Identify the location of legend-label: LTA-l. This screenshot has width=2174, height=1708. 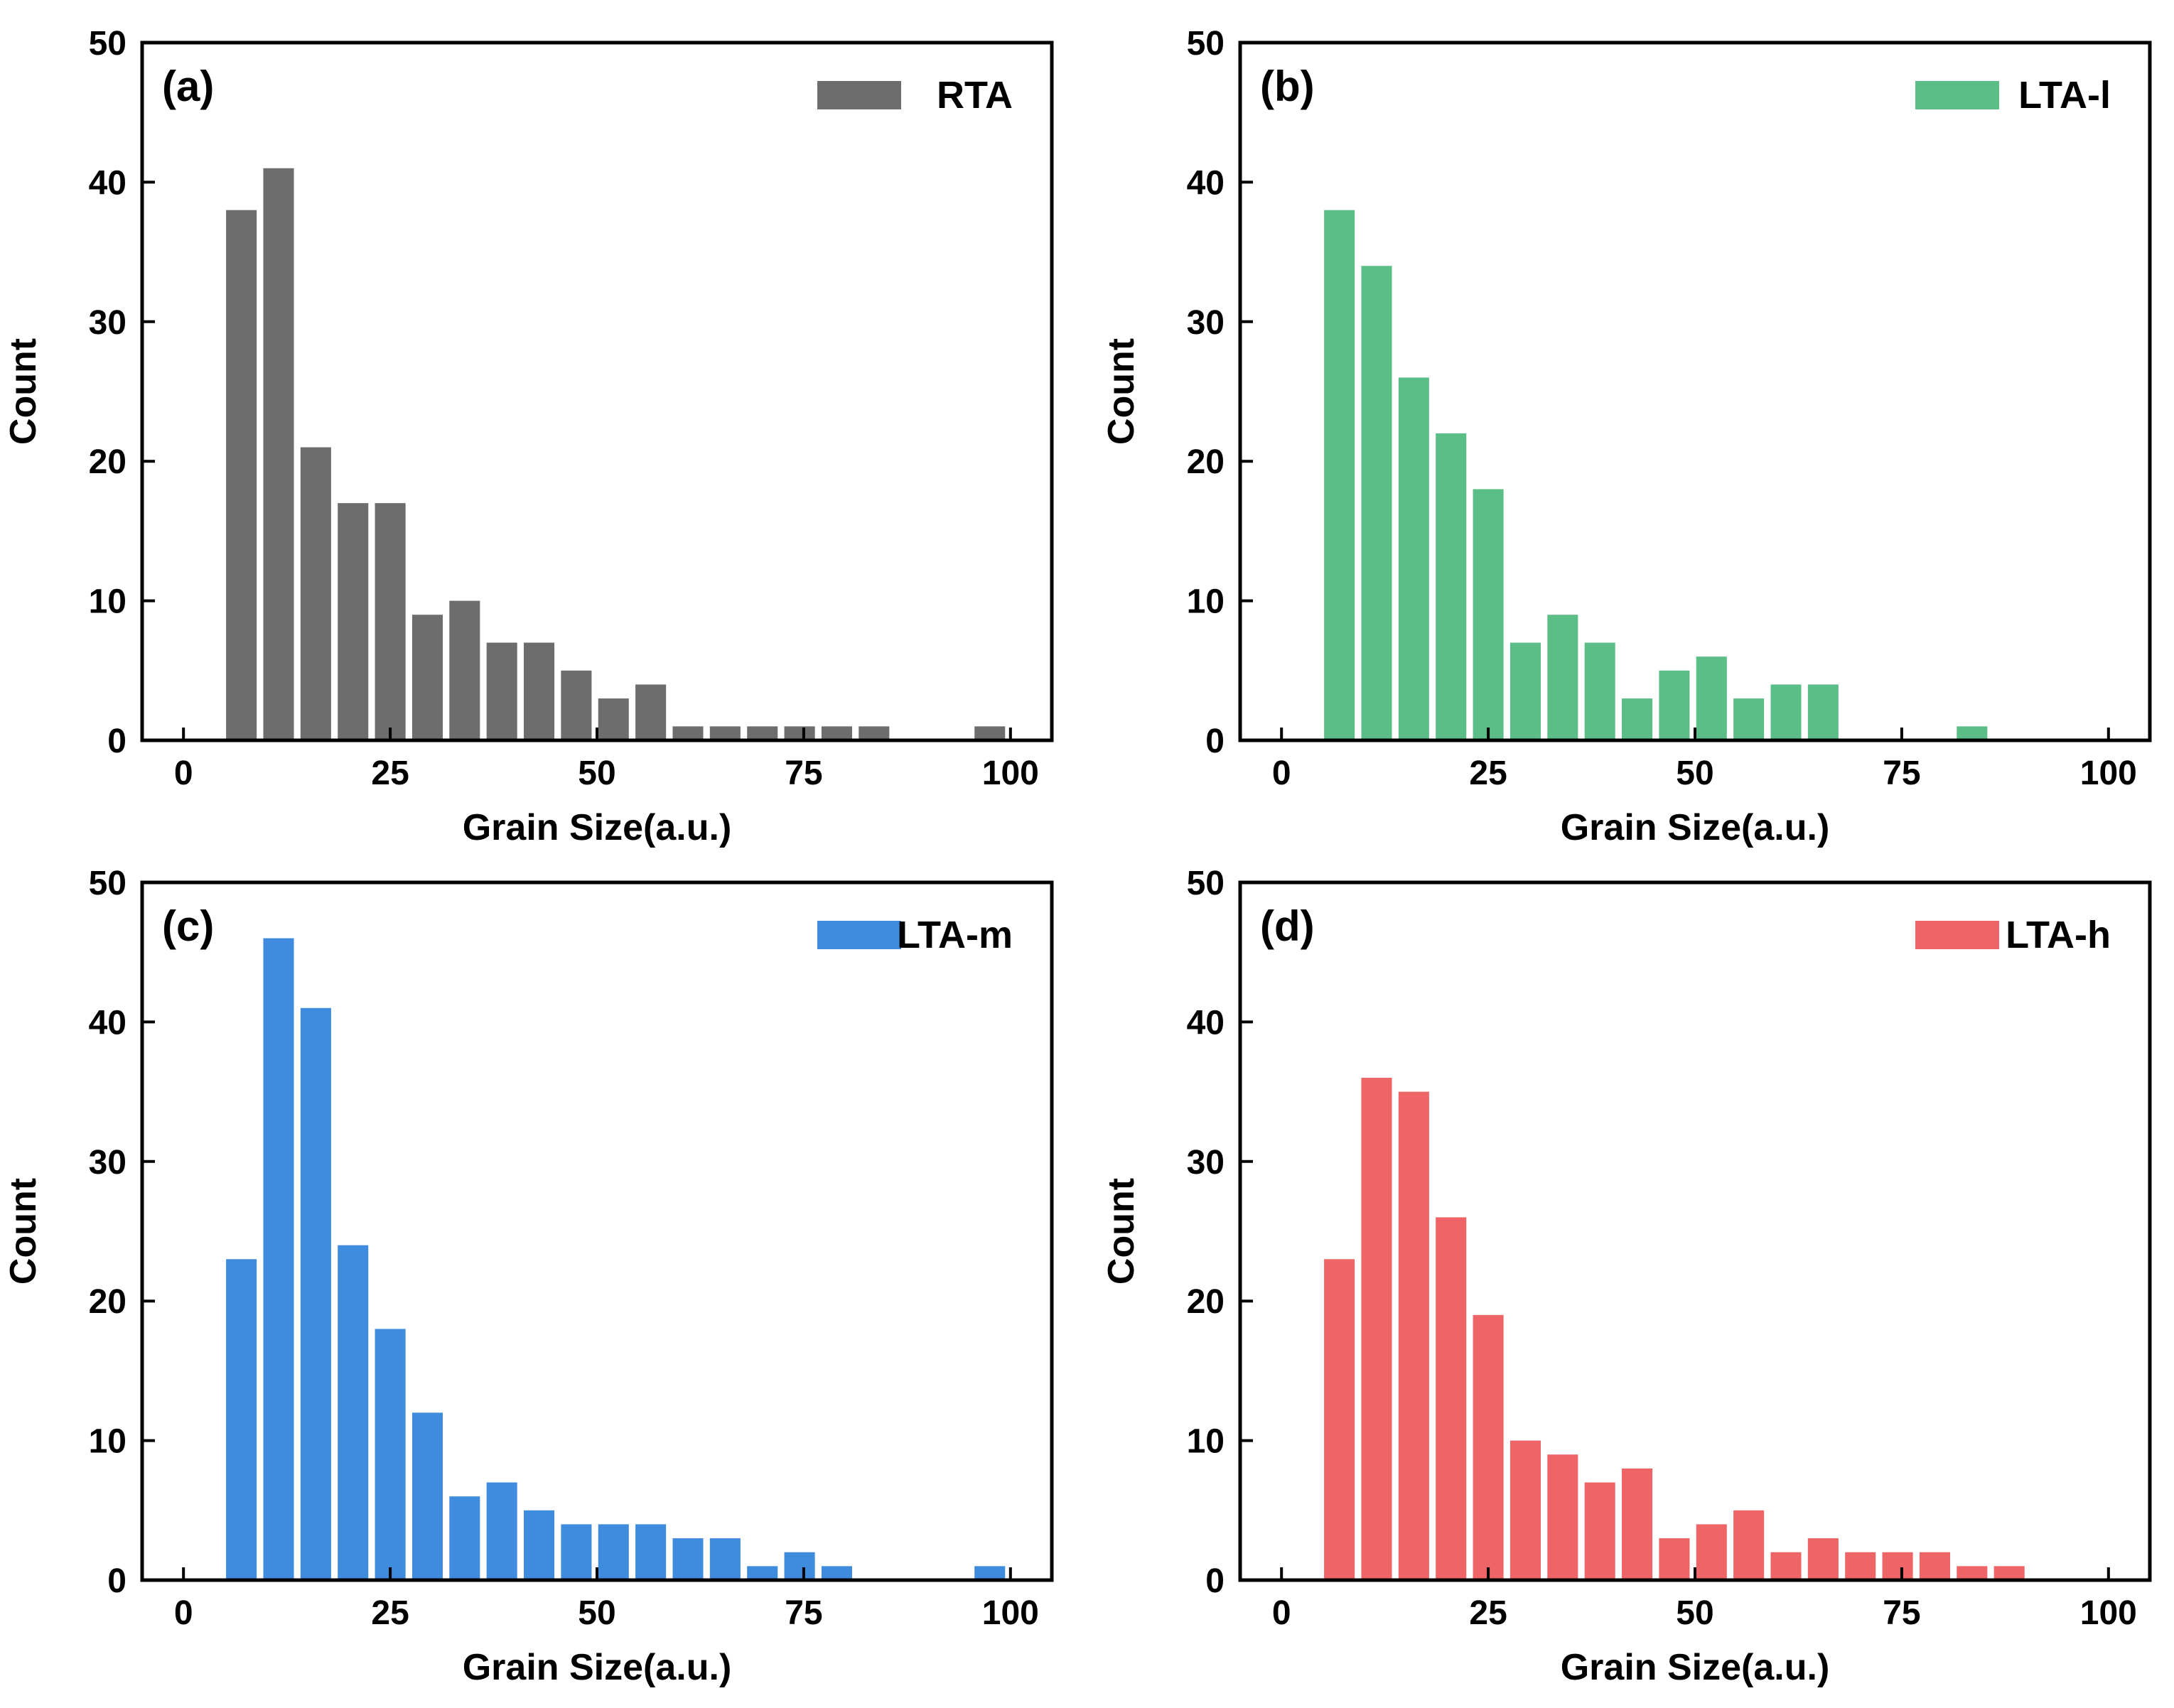
(2064, 96).